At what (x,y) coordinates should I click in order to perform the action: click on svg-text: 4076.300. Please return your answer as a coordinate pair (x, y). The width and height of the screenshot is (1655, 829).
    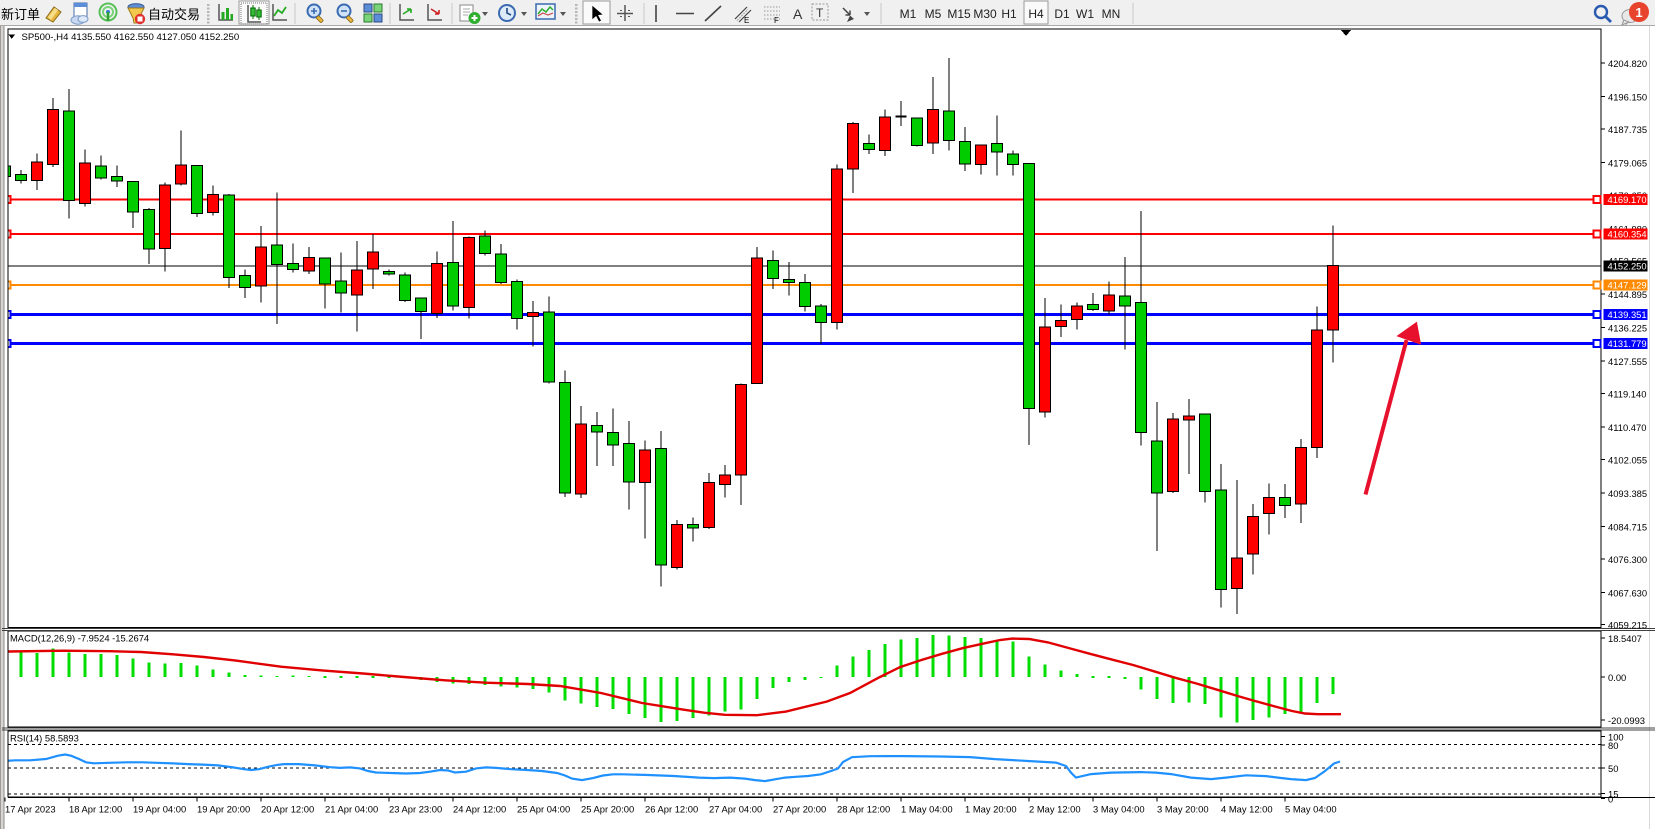
    Looking at the image, I should click on (1627, 559).